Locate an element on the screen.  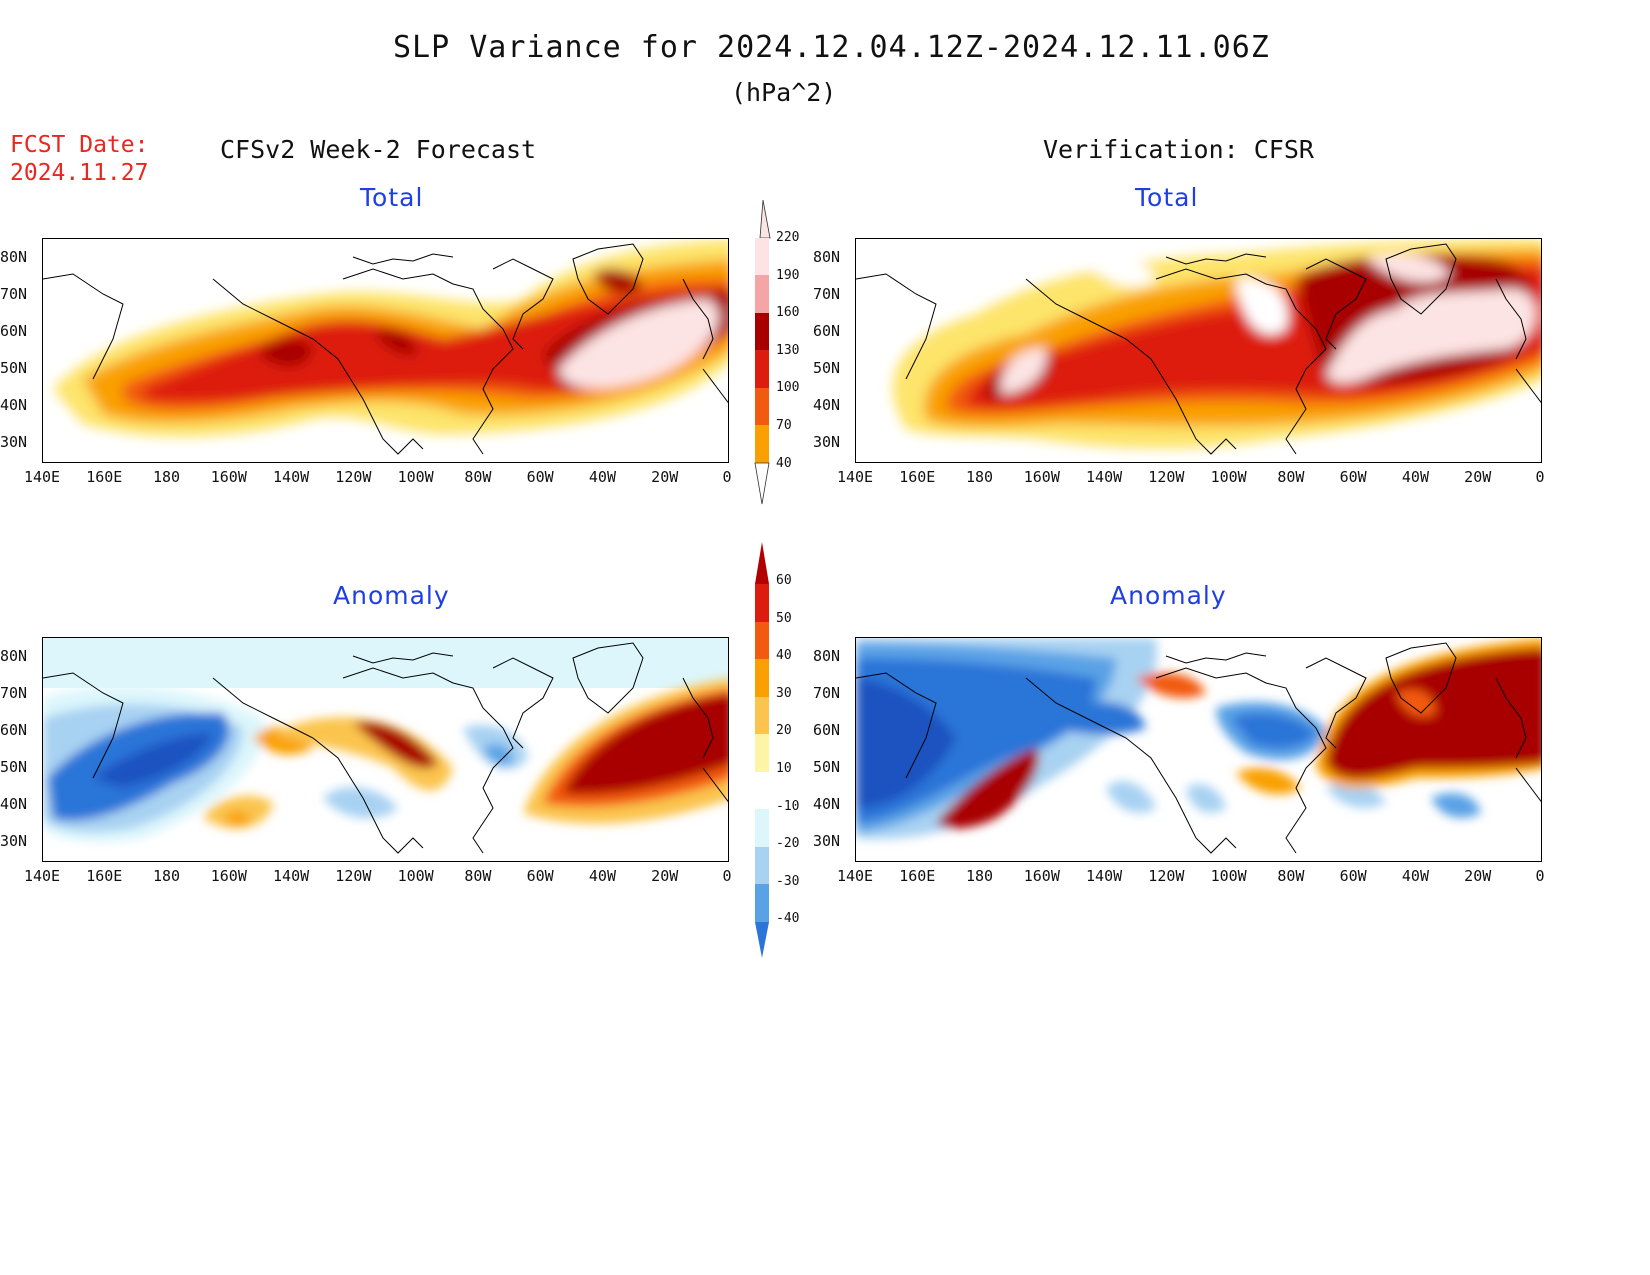
panel-title-verification-anomaly: Anomaly is located at coordinates (1168, 595).